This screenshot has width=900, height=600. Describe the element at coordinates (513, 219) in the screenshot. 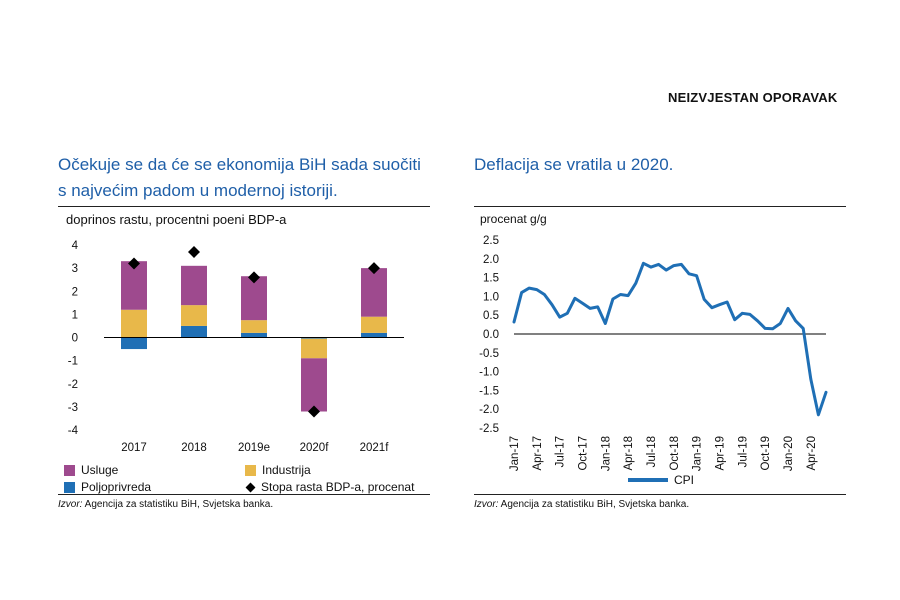

I see `right-chart-ylabel: procenat g/g` at that location.